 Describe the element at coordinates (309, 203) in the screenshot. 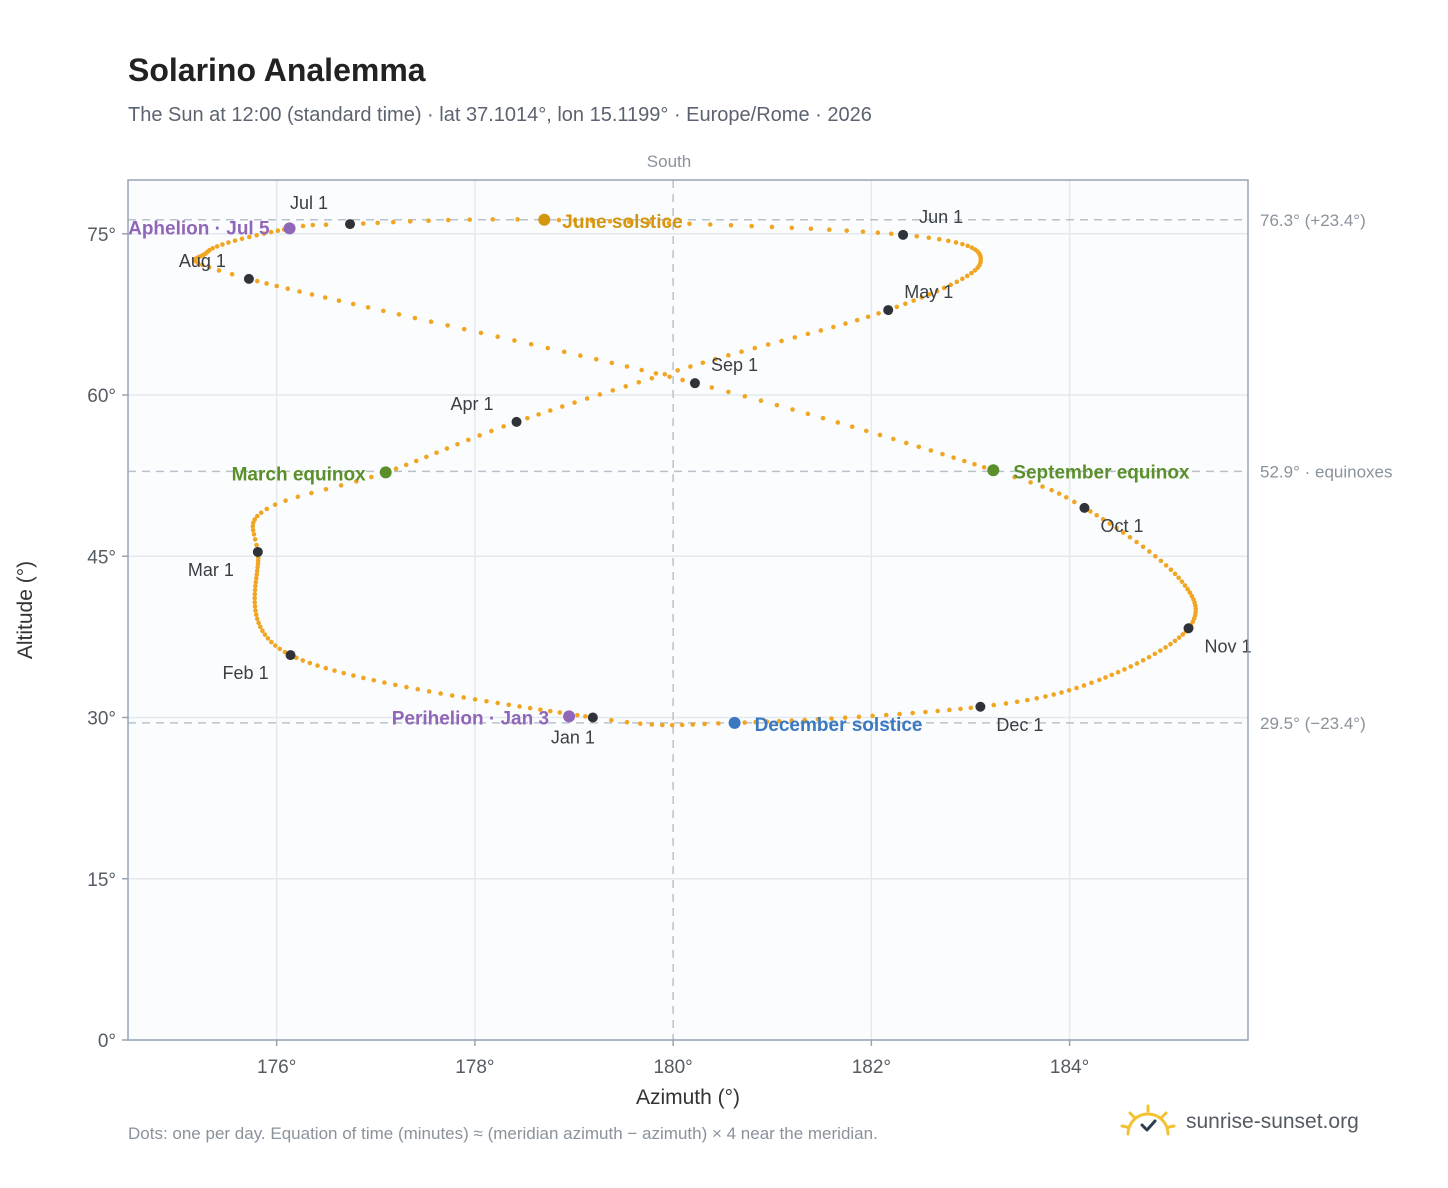

I see `month-marker-label: Jul 1` at that location.